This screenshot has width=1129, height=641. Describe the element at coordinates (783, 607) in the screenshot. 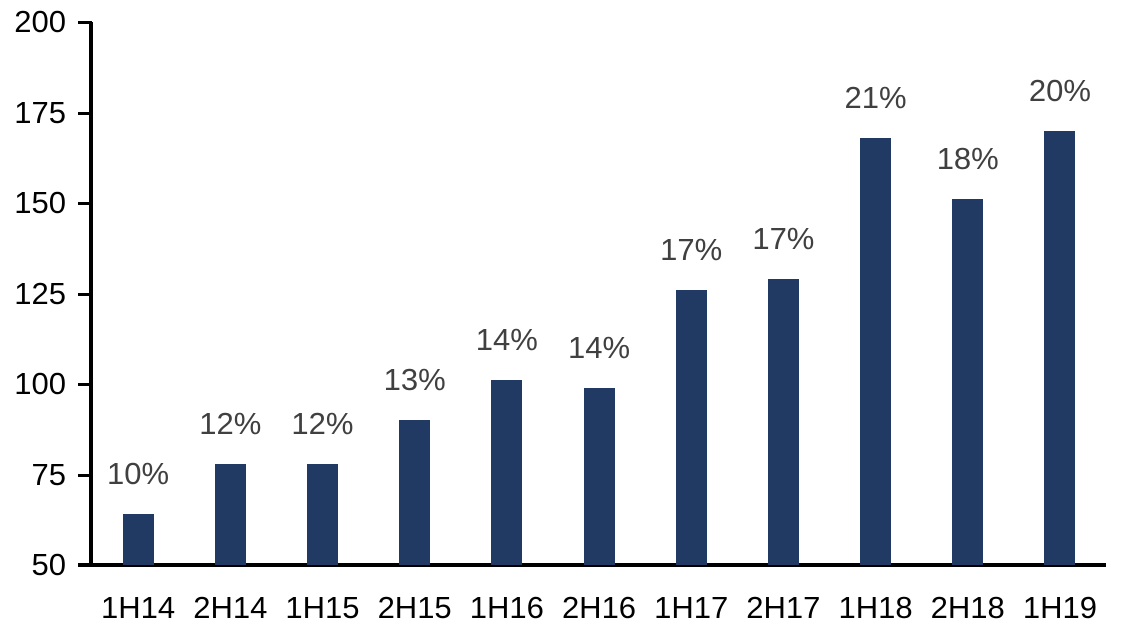

I see `x-axis-category-label: 2H17` at that location.